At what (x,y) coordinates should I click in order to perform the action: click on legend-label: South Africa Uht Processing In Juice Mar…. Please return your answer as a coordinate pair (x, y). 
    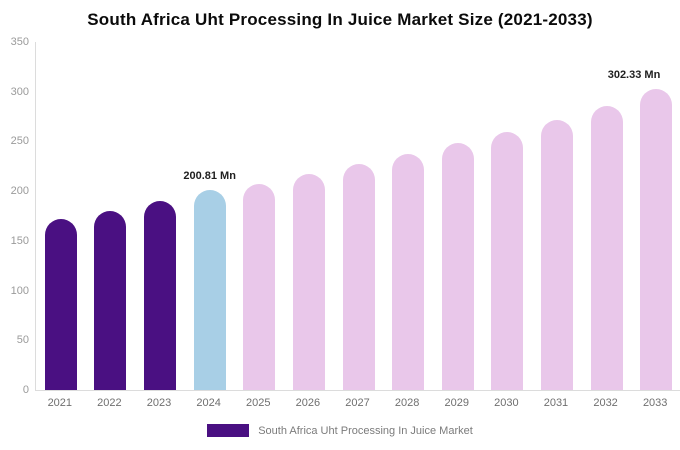
    Looking at the image, I should click on (365, 430).